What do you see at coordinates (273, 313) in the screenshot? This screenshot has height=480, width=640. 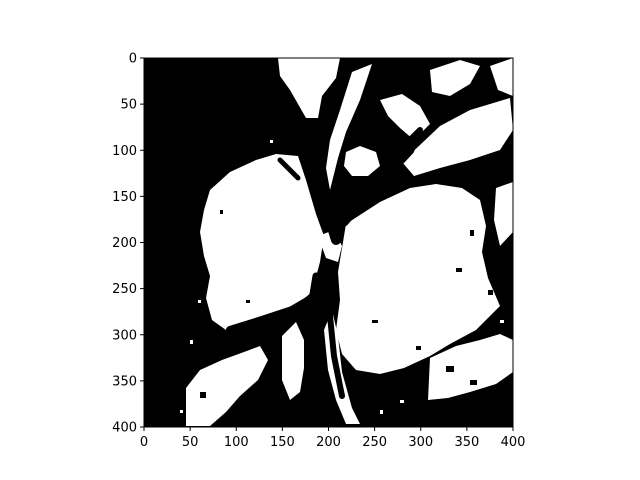 I see `vein-lower-left` at bounding box center [273, 313].